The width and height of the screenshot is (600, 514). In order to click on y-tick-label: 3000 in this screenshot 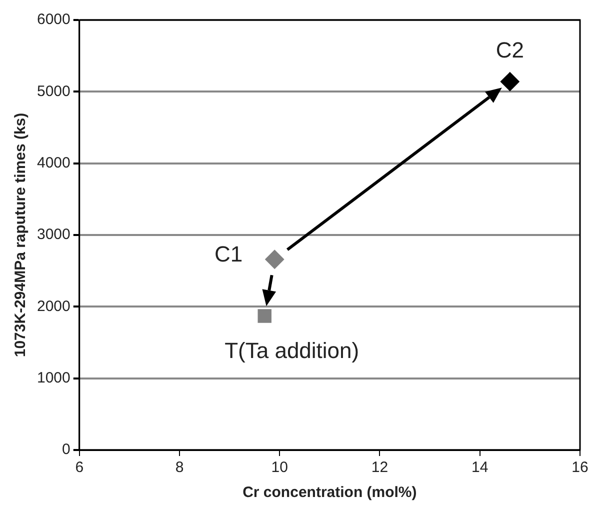, I will do `click(53, 235)`.